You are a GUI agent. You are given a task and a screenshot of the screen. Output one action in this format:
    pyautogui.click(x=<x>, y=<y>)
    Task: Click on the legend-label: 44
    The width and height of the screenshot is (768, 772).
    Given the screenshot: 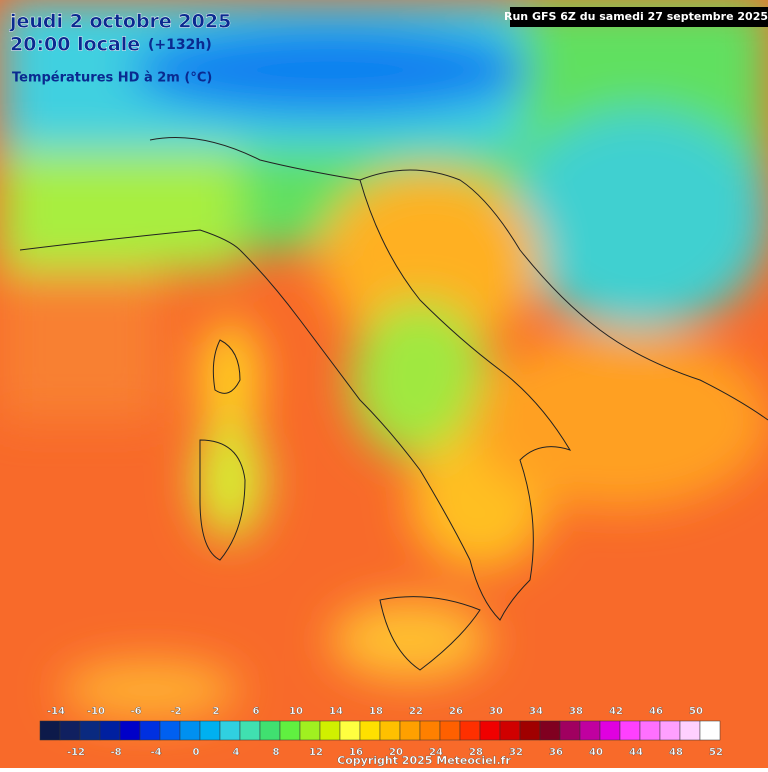 What is the action you would take?
    pyautogui.click(x=636, y=752)
    